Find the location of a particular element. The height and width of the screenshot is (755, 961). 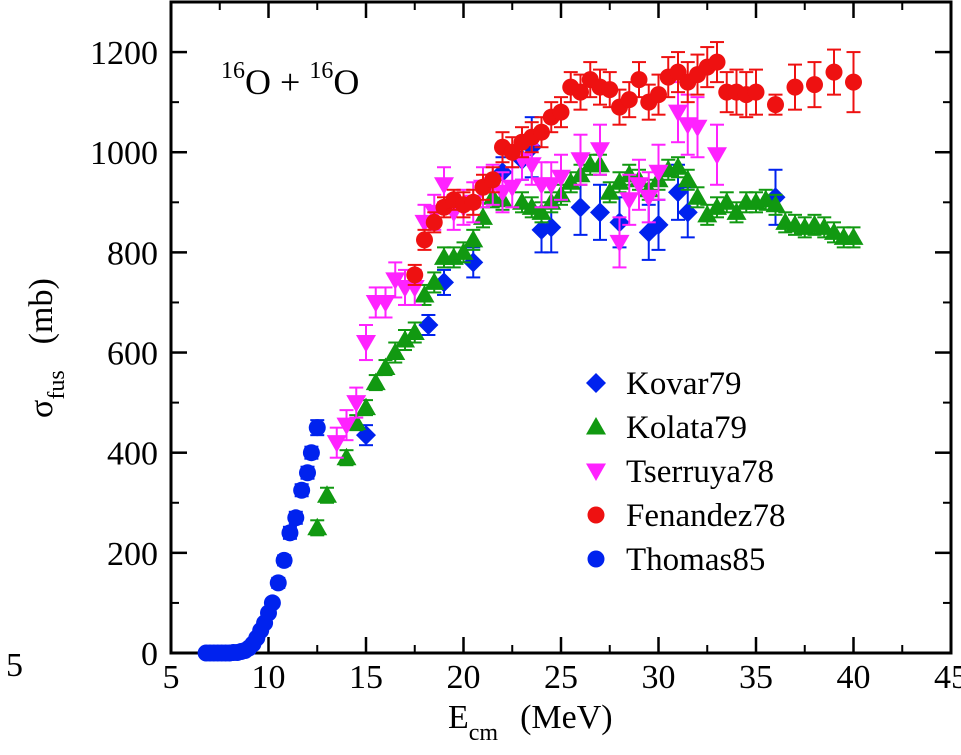

legend-item-4: Thomas85 is located at coordinates (676, 560).